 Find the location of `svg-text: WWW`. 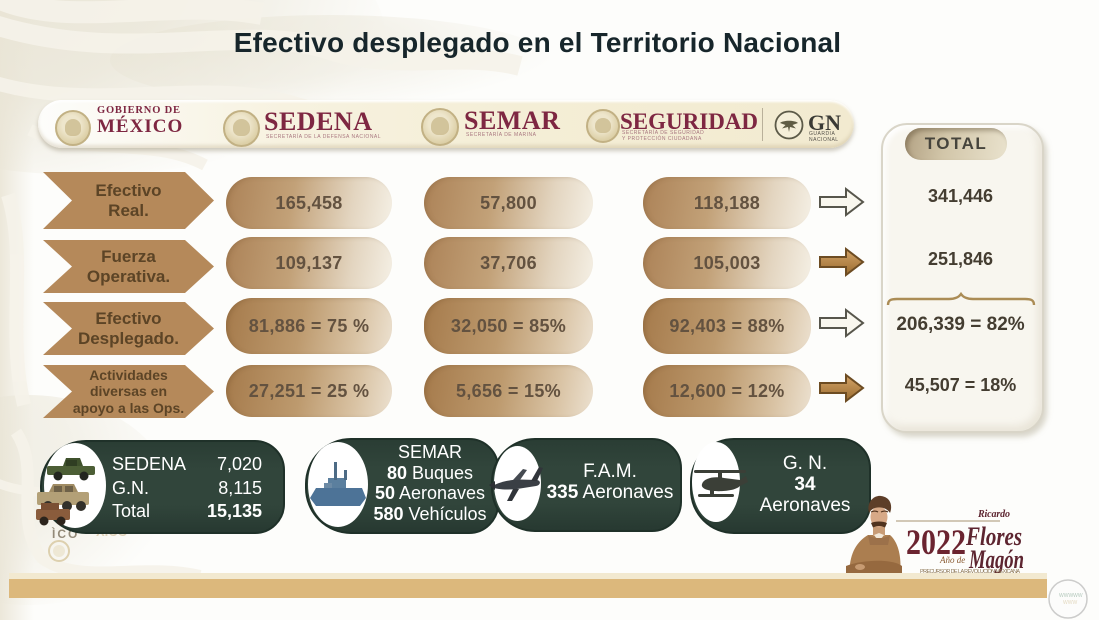

svg-text: WWW is located at coordinates (1070, 603).